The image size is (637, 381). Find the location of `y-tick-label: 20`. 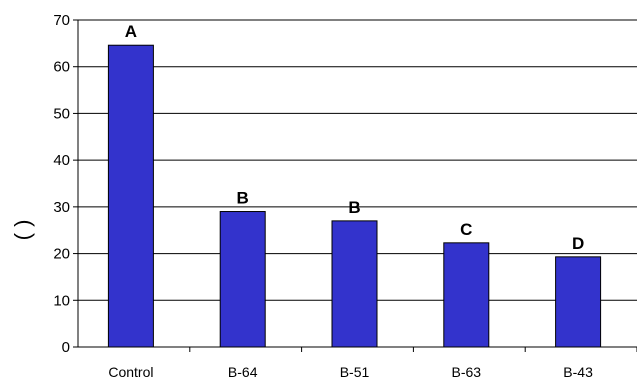

y-tick-label: 20 is located at coordinates (61, 254).